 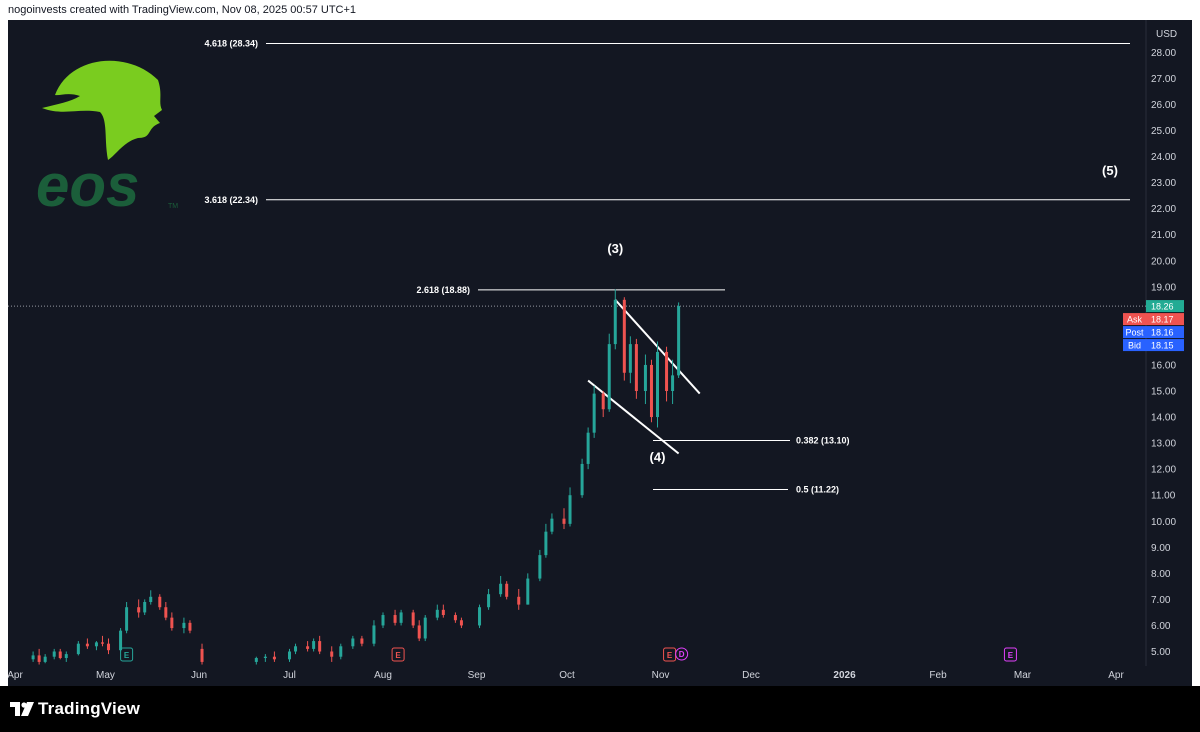 What do you see at coordinates (1163, 444) in the screenshot?
I see `y-tick-label: 13.00` at bounding box center [1163, 444].